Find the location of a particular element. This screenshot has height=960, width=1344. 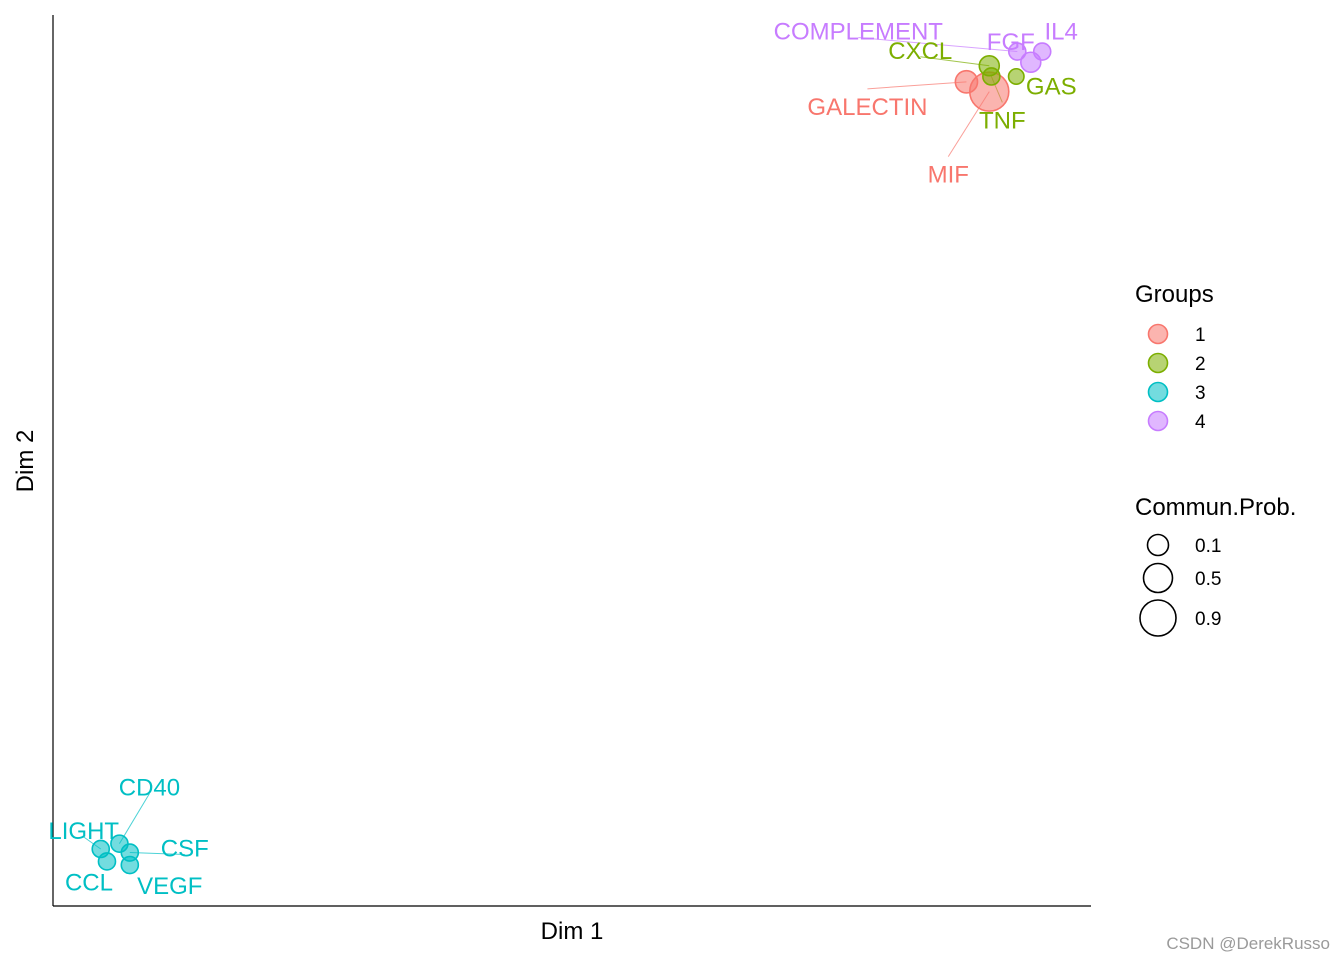

label-vegf: VEGF is located at coordinates (169, 886).